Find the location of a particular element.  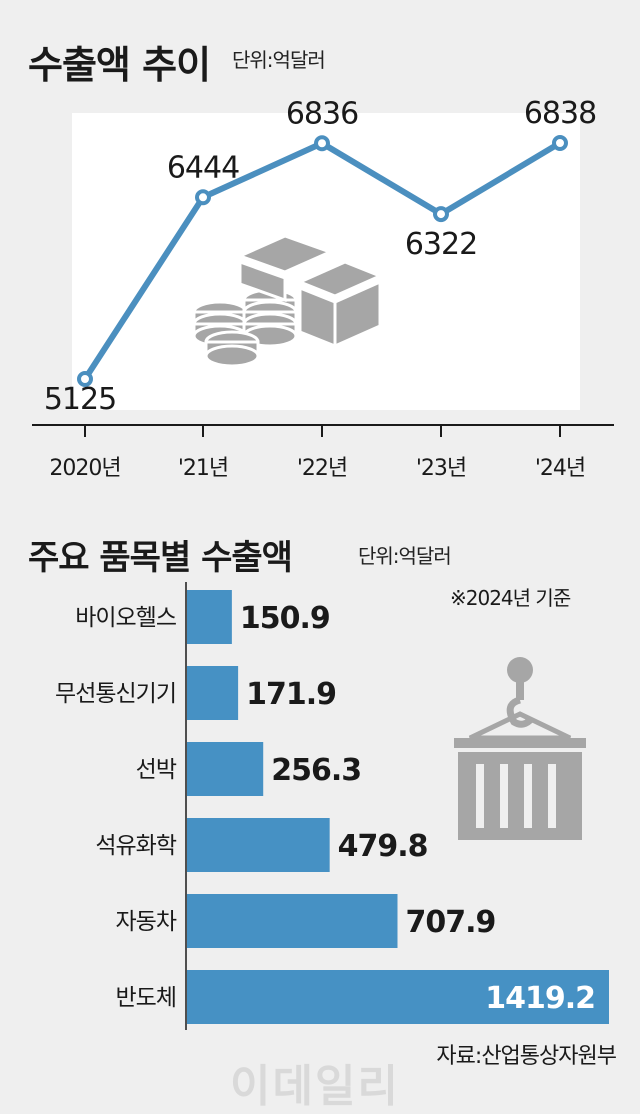

bar-value-label: 479.8 is located at coordinates (383, 846).